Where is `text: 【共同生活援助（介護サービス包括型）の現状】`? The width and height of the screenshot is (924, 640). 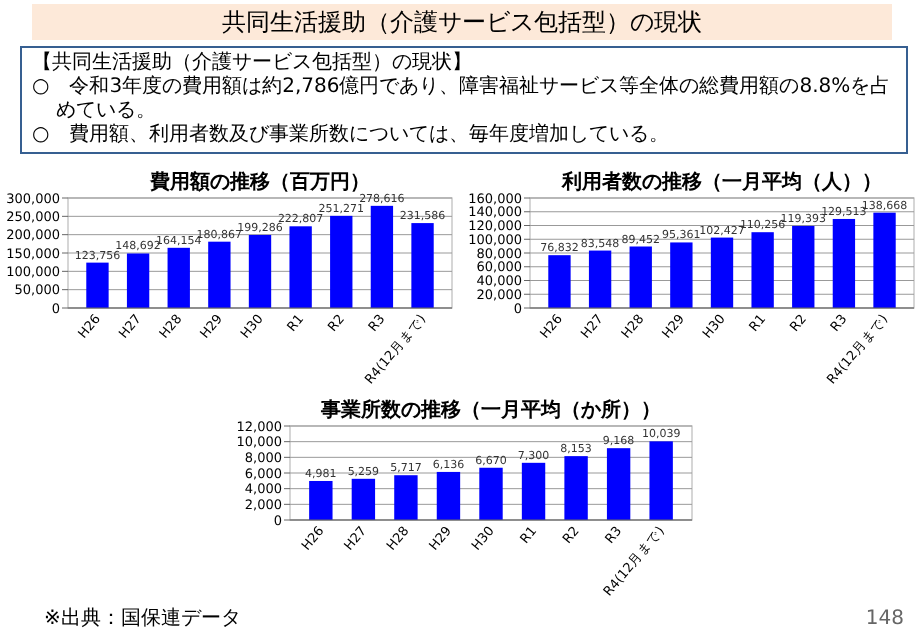 text: 【共同生活援助（介護サービス包括型）の現状】 is located at coordinates (253, 63).